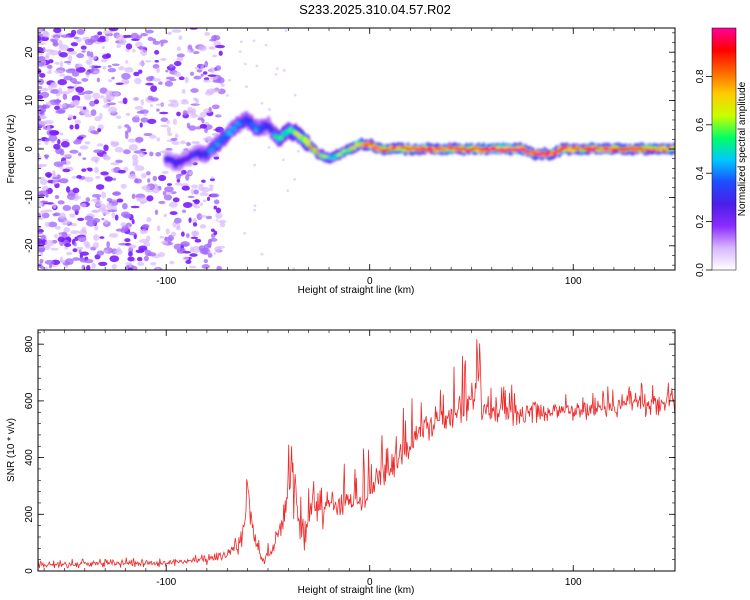 Image resolution: width=750 pixels, height=600 pixels. What do you see at coordinates (29, 514) in the screenshot?
I see `y-tick-label: 200` at bounding box center [29, 514].